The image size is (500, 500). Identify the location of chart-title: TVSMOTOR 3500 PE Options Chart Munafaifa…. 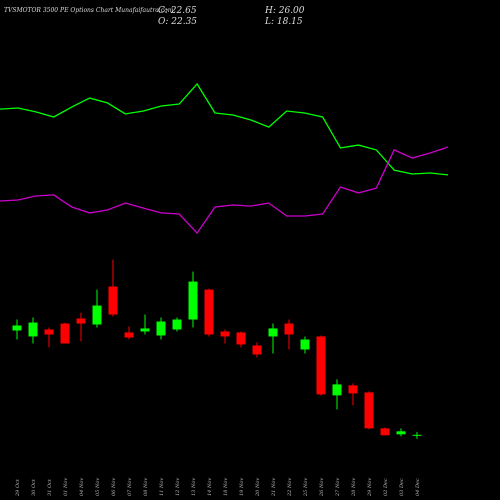
(89, 10).